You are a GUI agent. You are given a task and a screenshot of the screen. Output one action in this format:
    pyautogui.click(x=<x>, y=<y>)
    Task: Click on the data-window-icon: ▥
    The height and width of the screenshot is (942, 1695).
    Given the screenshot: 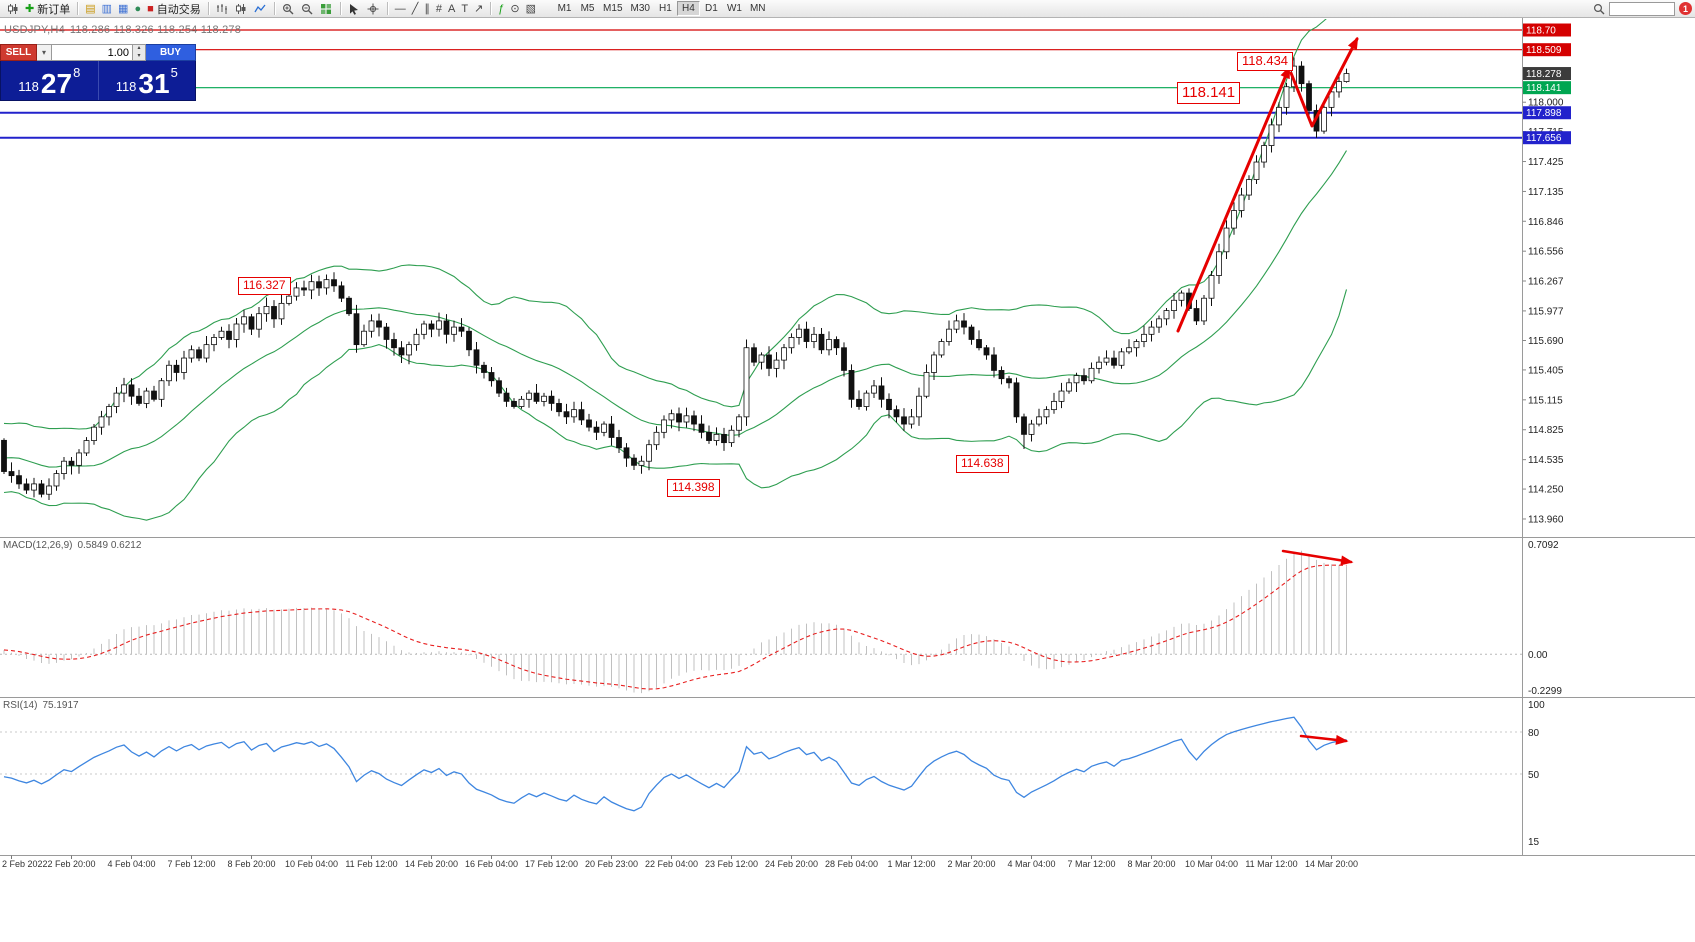 What is the action you would take?
    pyautogui.click(x=107, y=9)
    